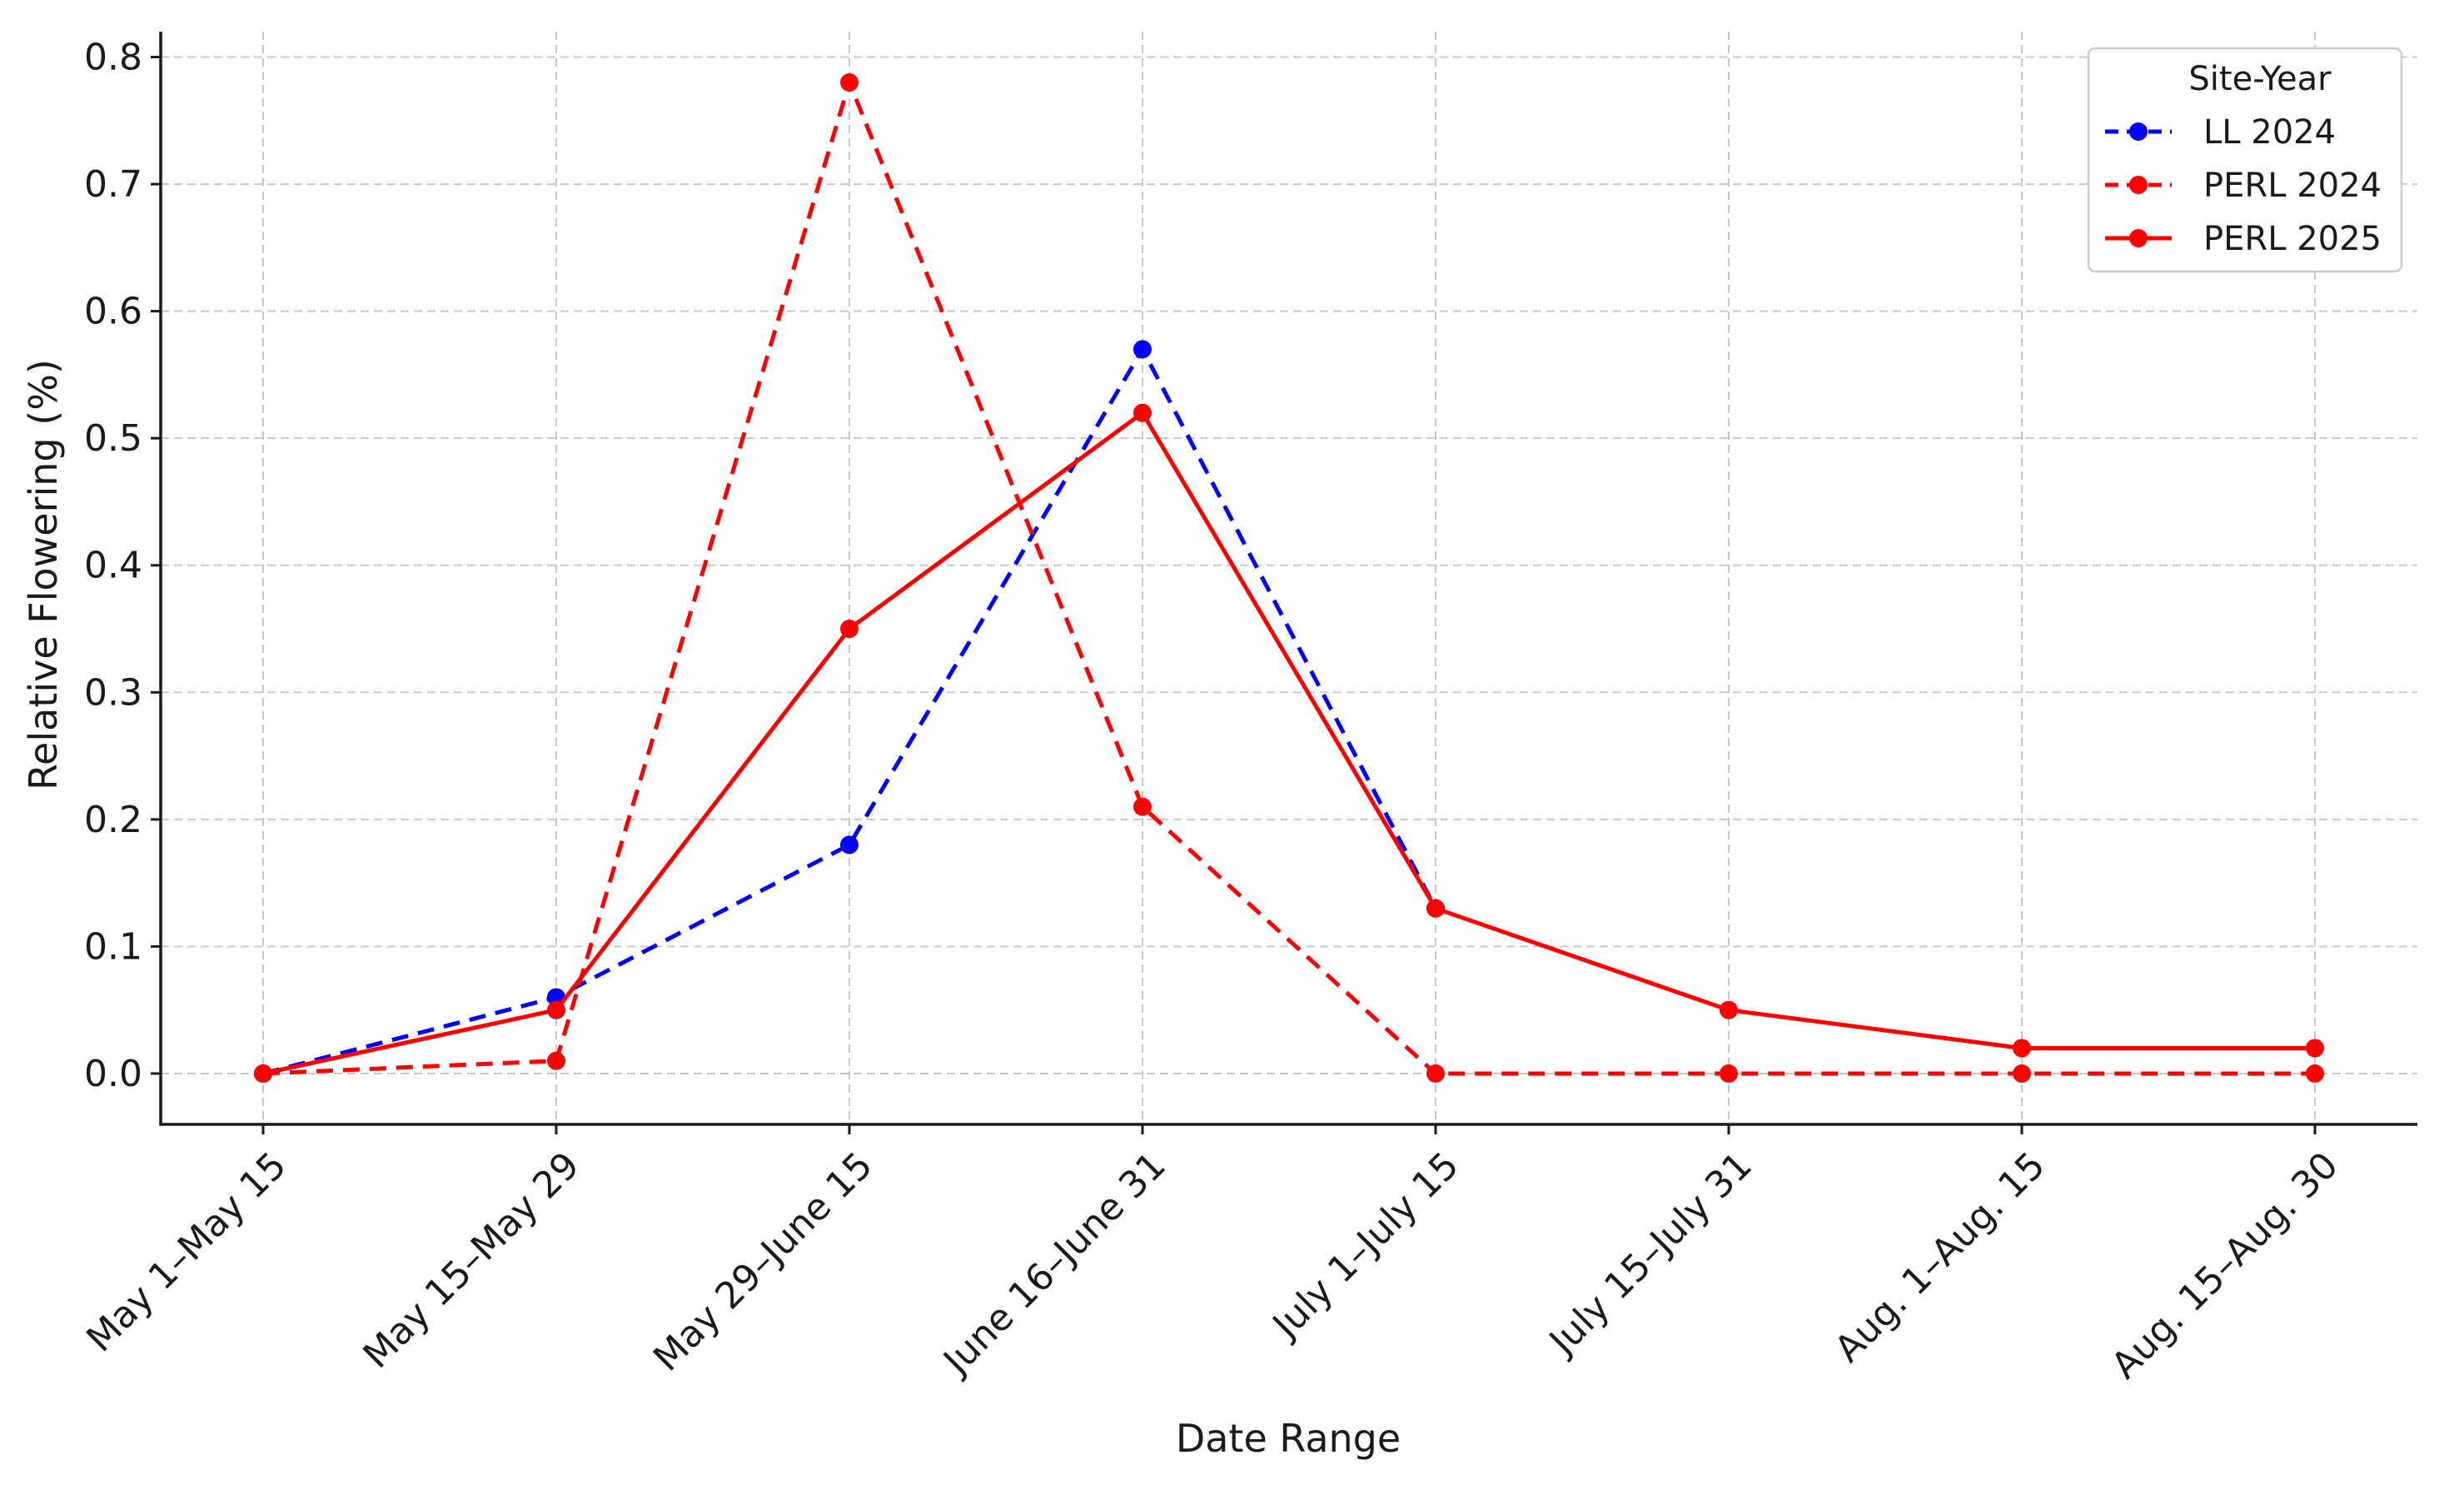 This screenshot has height=1490, width=2464. I want to click on legend-label: LL 2024, so click(2269, 133).